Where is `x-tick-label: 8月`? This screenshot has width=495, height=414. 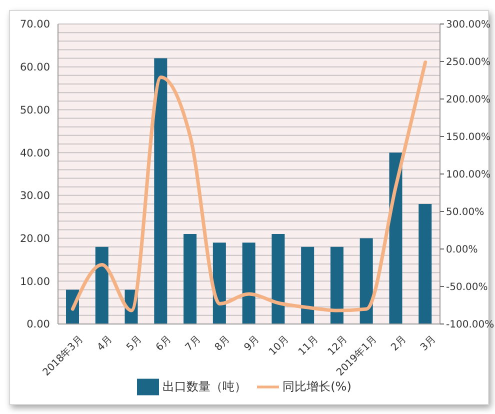
x-tick-label: 8月 is located at coordinates (222, 344).